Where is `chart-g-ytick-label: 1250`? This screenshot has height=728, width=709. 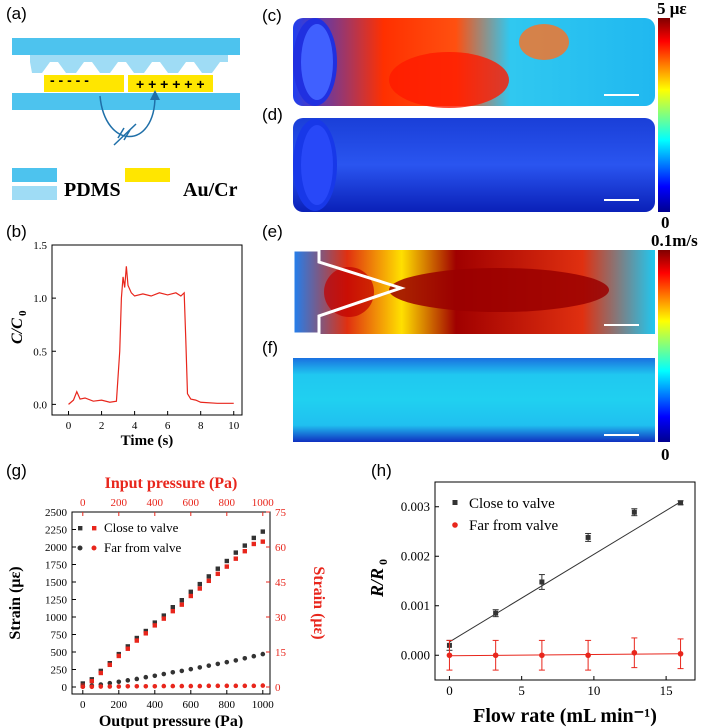
chart-g-ytick-label: 1250 is located at coordinates (56, 601).